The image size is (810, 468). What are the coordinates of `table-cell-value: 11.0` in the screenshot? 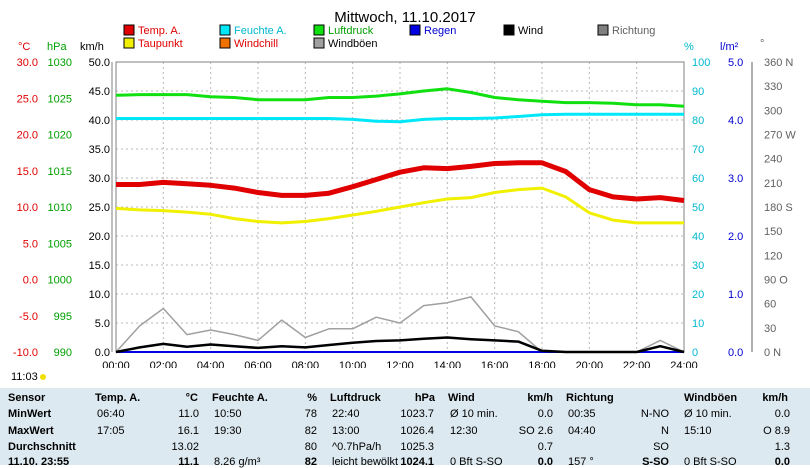 It's located at (188, 414).